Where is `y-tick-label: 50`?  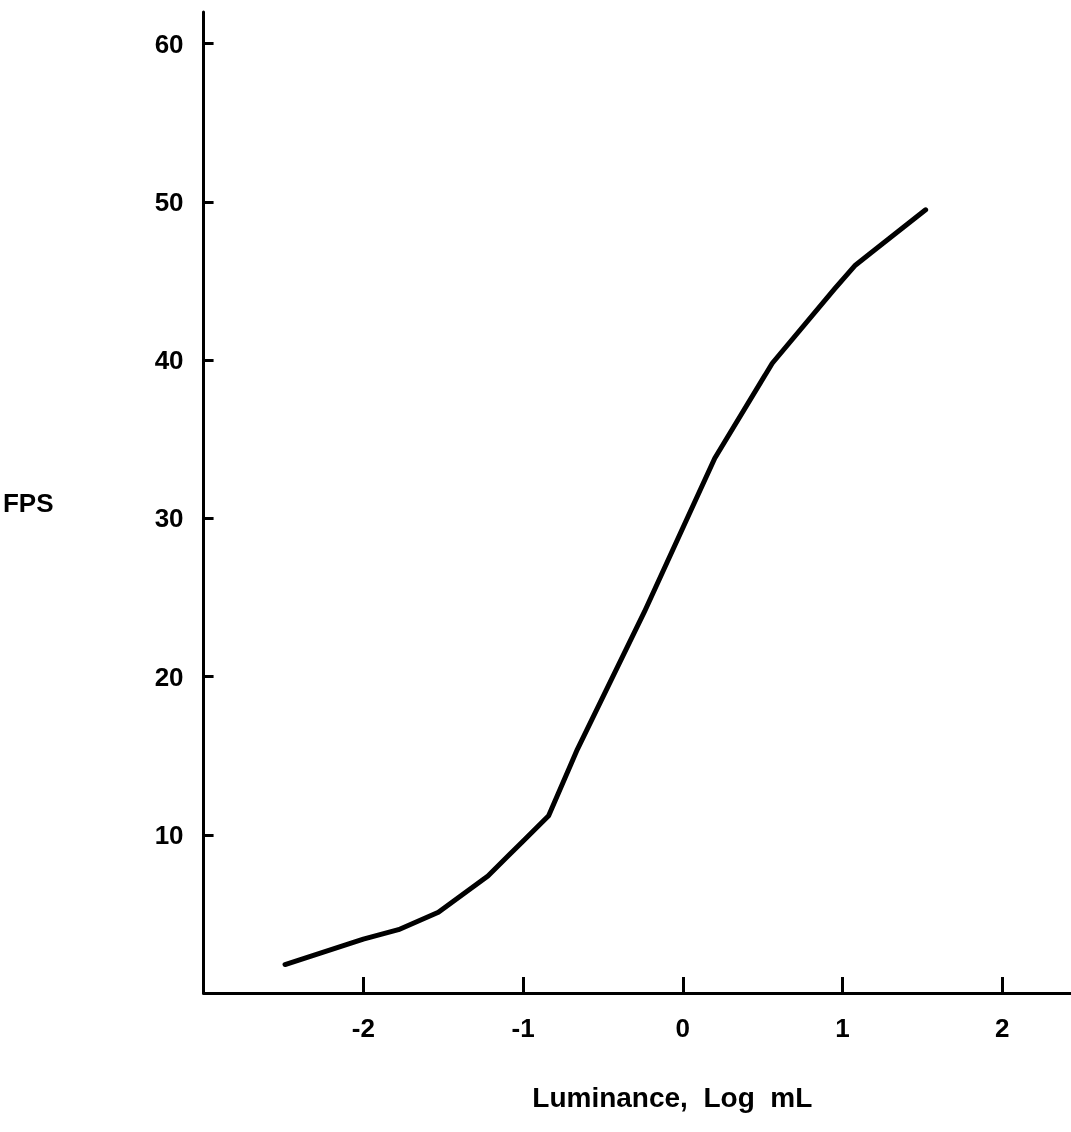 y-tick-label: 50 is located at coordinates (169, 201).